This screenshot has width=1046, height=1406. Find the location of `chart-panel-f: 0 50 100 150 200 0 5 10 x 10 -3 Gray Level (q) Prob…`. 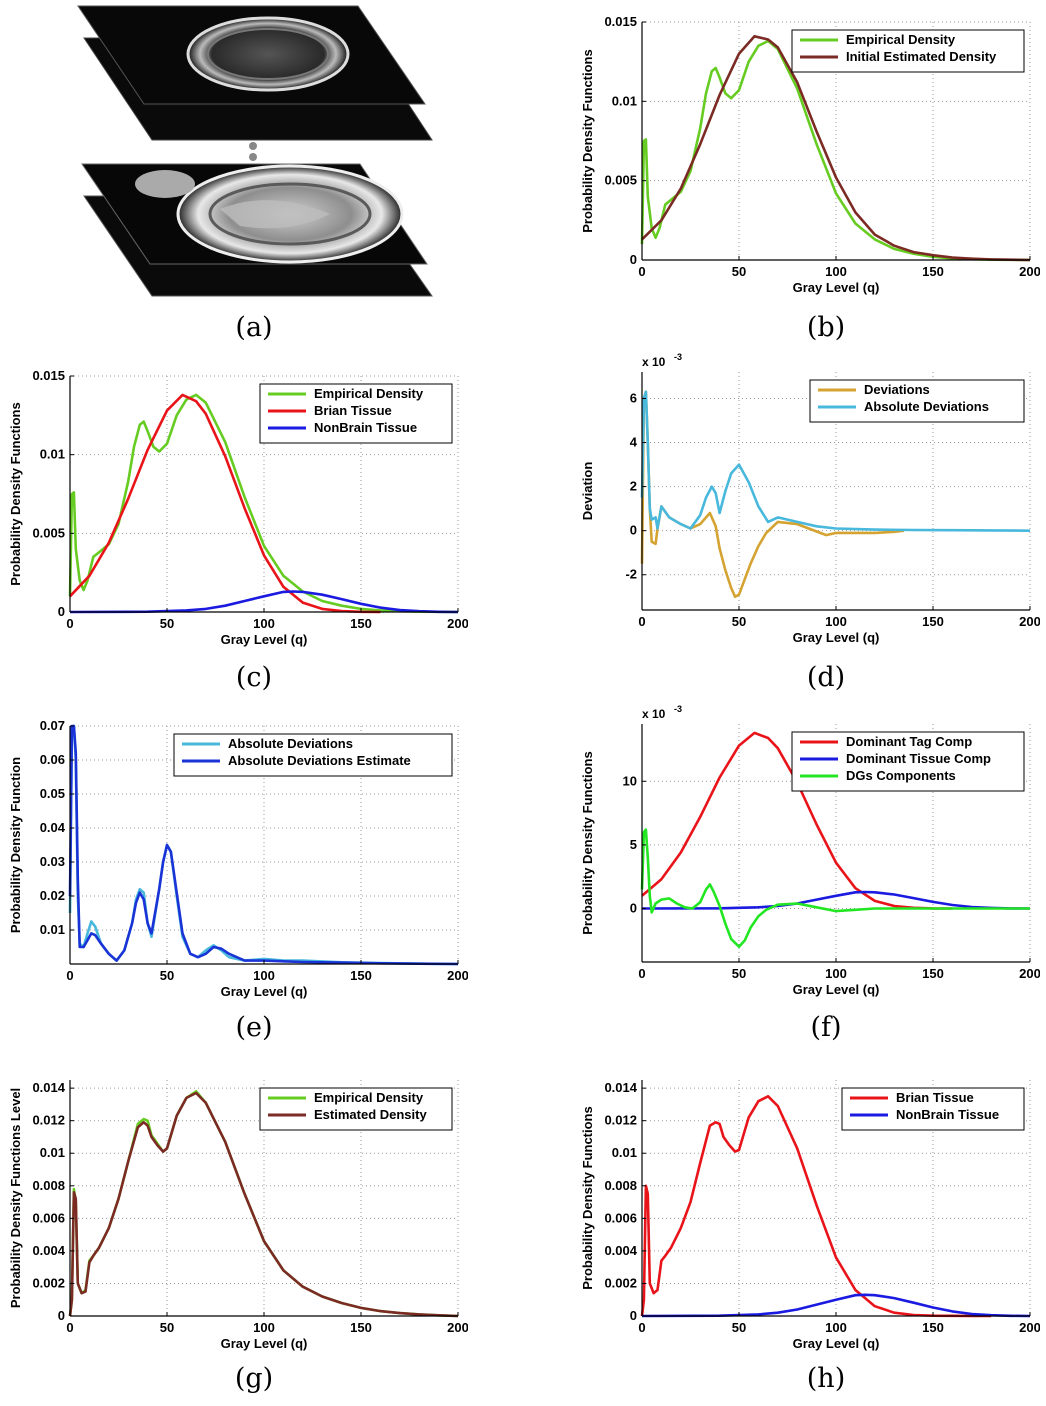

chart-panel-f: 0 50 100 150 200 0 5 10 x 10 -3 Gray Level (q) Prob… is located at coordinates (810, 850).